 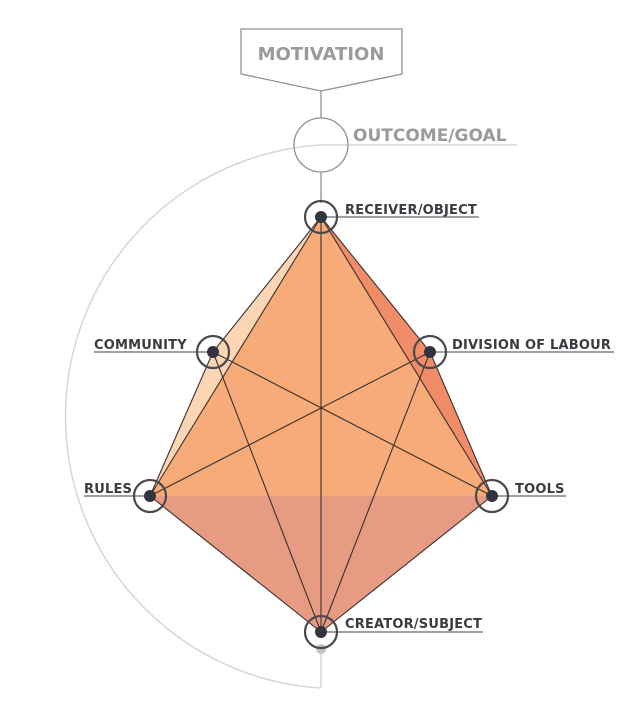 I want to click on motivation-box, so click(x=321, y=60).